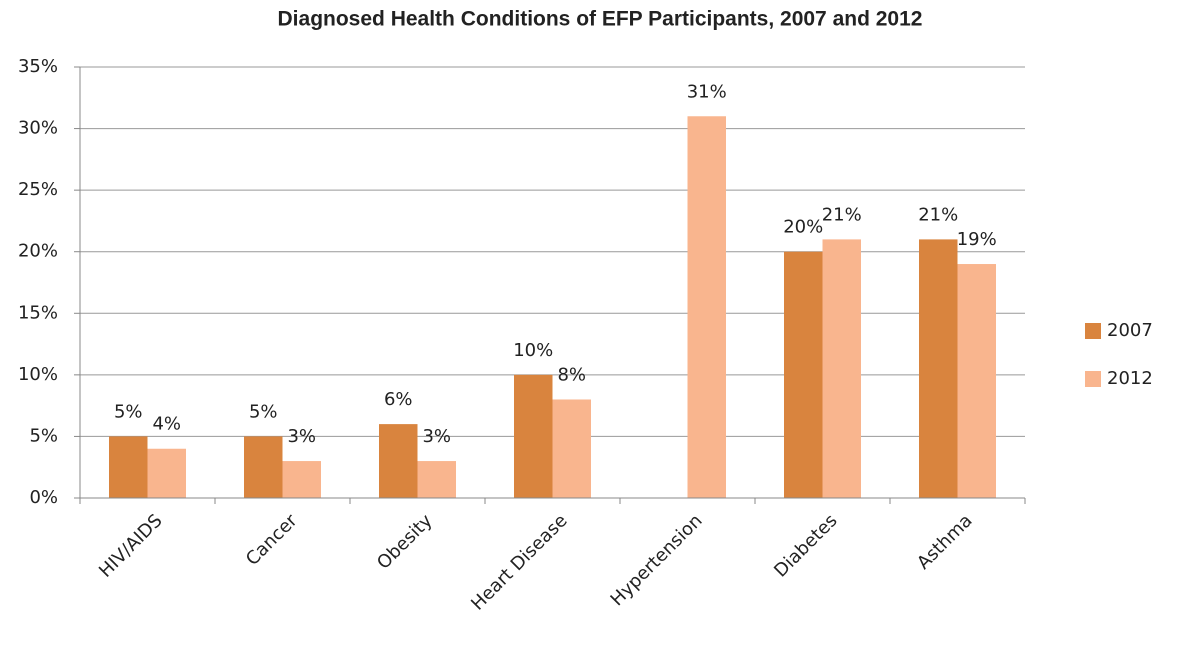 This screenshot has width=1198, height=647. I want to click on x-tick-label: Diabetes, so click(805, 545).